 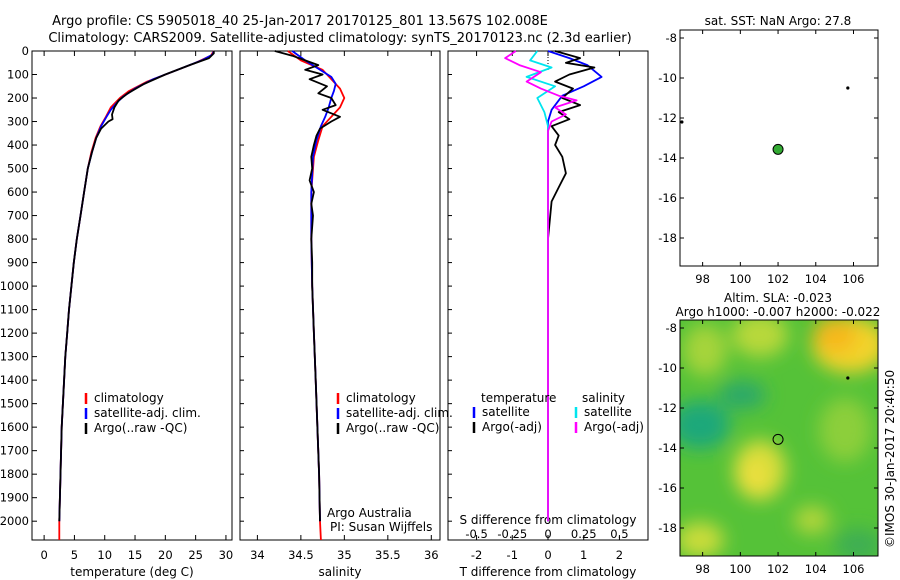 What do you see at coordinates (136, 286) in the screenshot?
I see `temperature-series-argo` at bounding box center [136, 286].